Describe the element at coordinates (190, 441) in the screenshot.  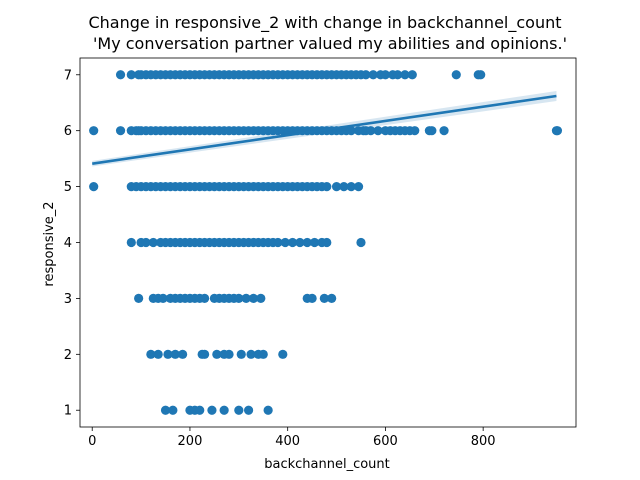
I see `x-tick-label: 200` at that location.